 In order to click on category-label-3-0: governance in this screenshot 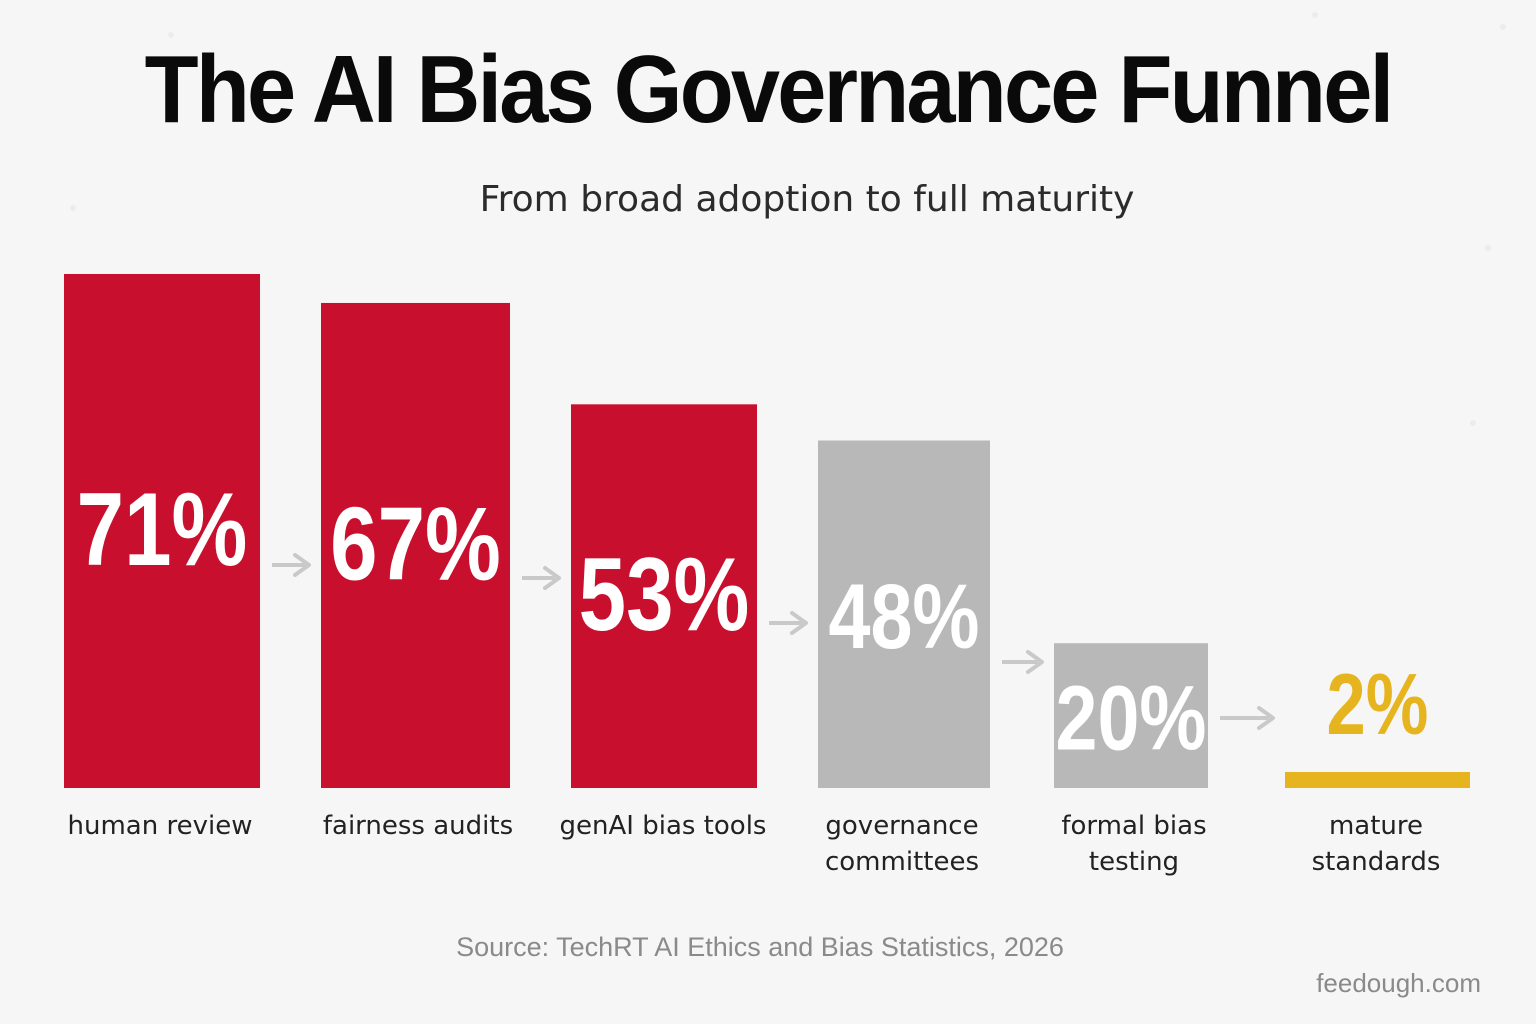, I will do `click(901, 826)`.